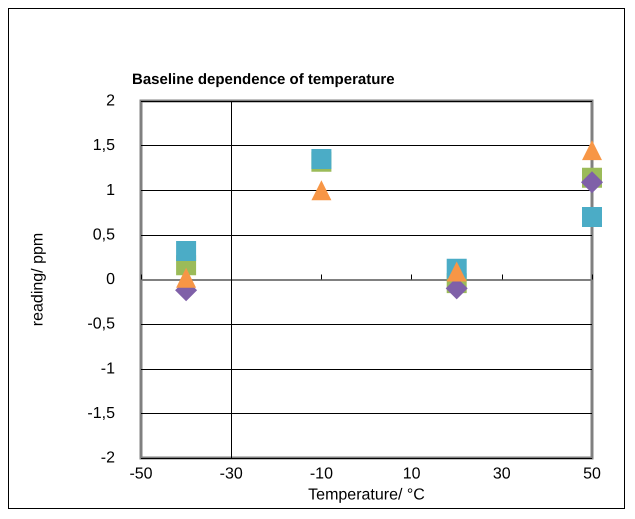 The height and width of the screenshot is (519, 635). What do you see at coordinates (111, 279) in the screenshot?
I see `y-tick-label: 0` at bounding box center [111, 279].